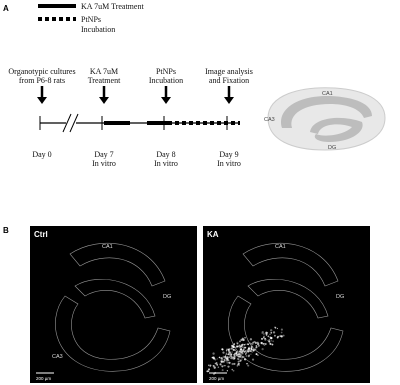 The image size is (400, 385). What do you see at coordinates (166, 71) in the screenshot?
I see `step-label: PtNPs` at bounding box center [166, 71].